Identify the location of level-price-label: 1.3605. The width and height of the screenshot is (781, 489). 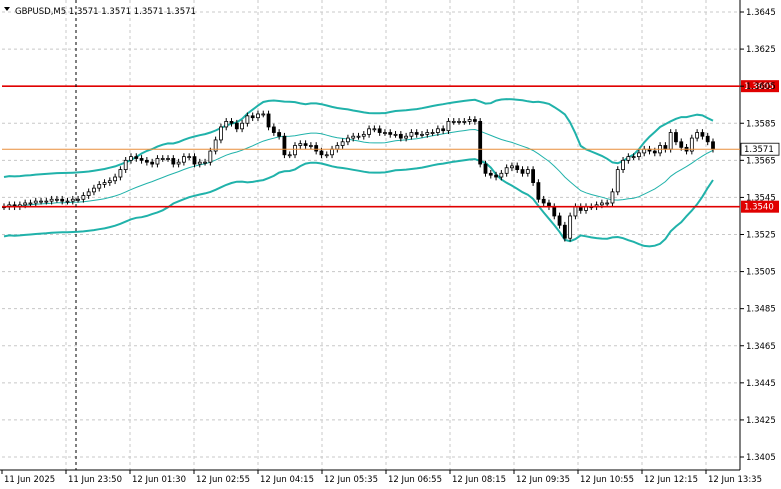
(759, 87).